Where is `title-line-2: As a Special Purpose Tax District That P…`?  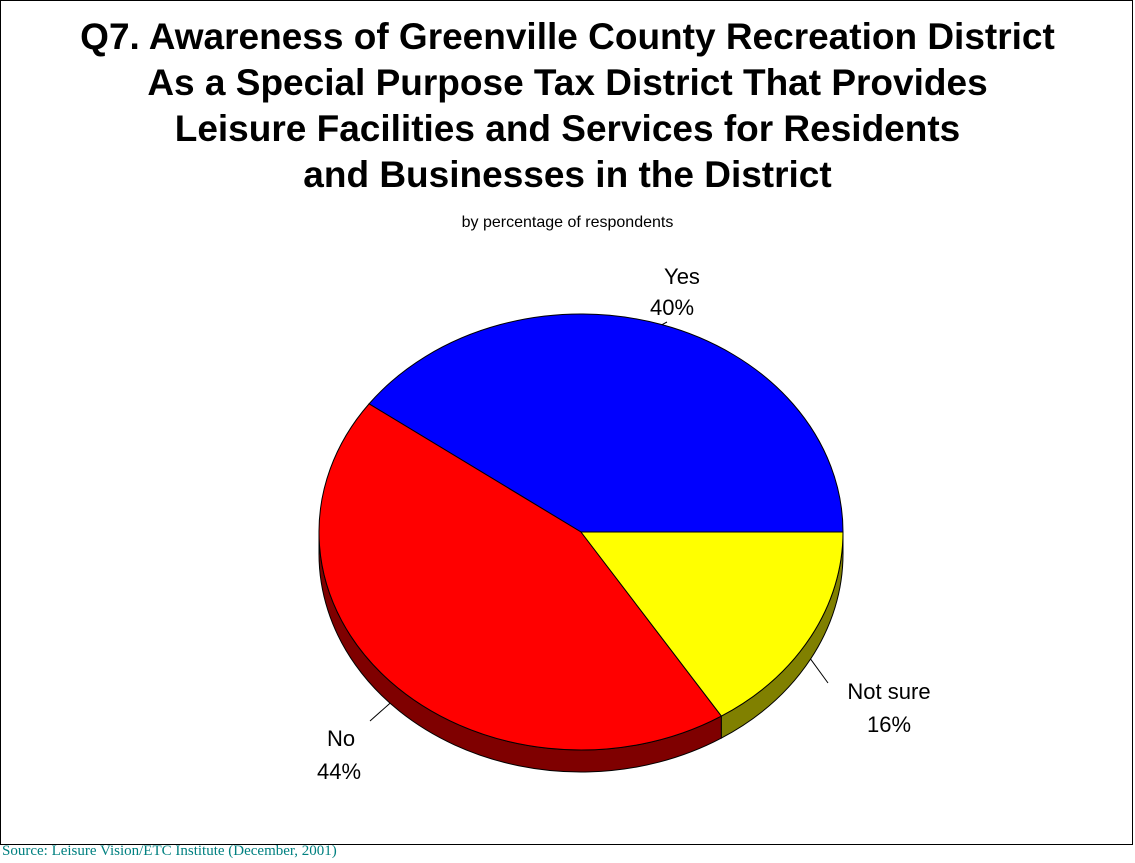
title-line-2: As a Special Purpose Tax District That P… is located at coordinates (567, 82).